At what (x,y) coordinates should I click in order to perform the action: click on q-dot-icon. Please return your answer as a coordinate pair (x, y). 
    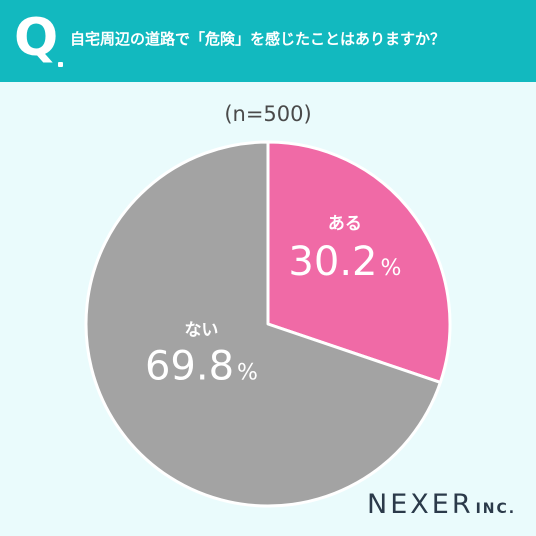
    Looking at the image, I should click on (60, 64).